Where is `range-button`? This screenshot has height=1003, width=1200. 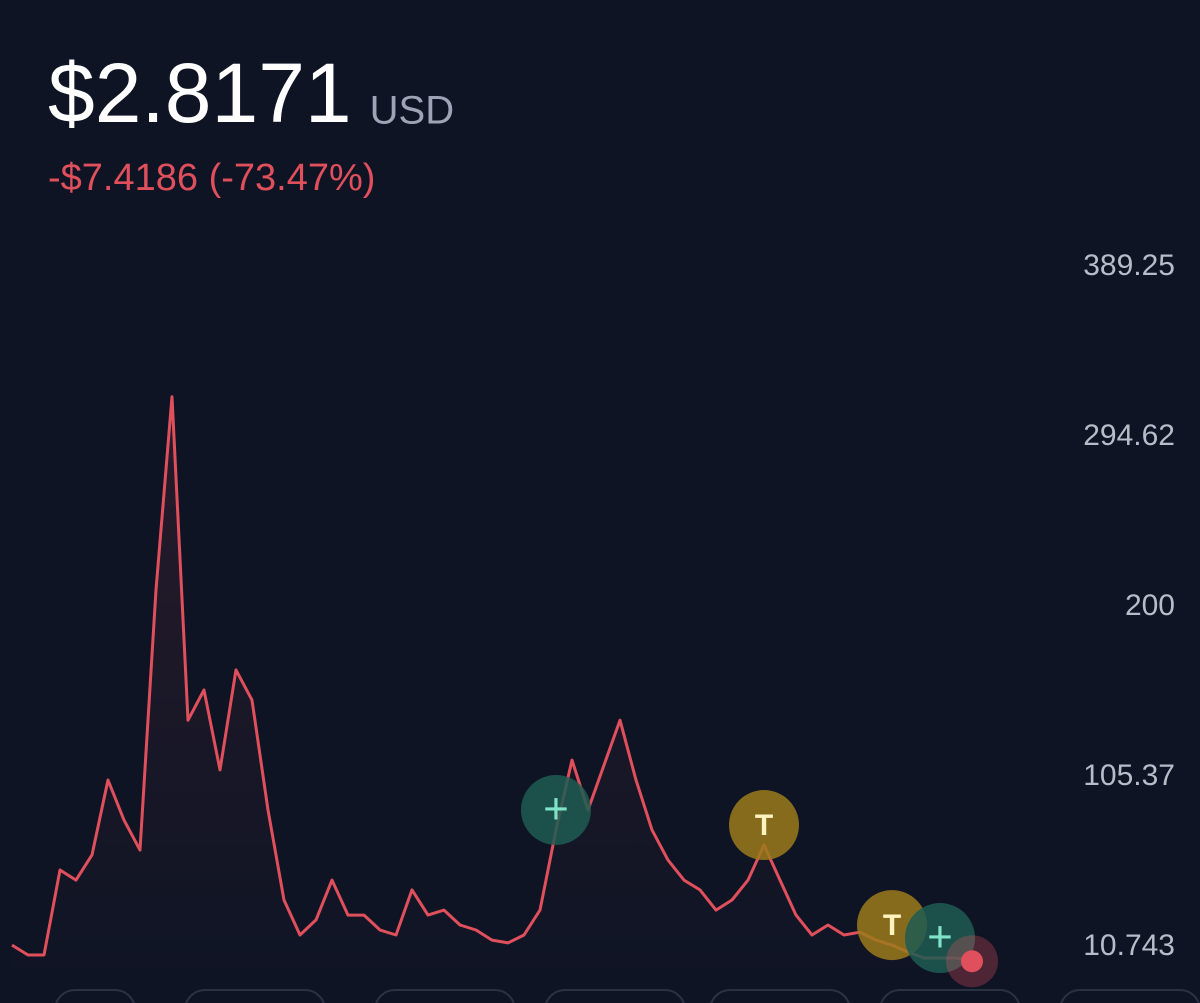 range-button is located at coordinates (1130, 996).